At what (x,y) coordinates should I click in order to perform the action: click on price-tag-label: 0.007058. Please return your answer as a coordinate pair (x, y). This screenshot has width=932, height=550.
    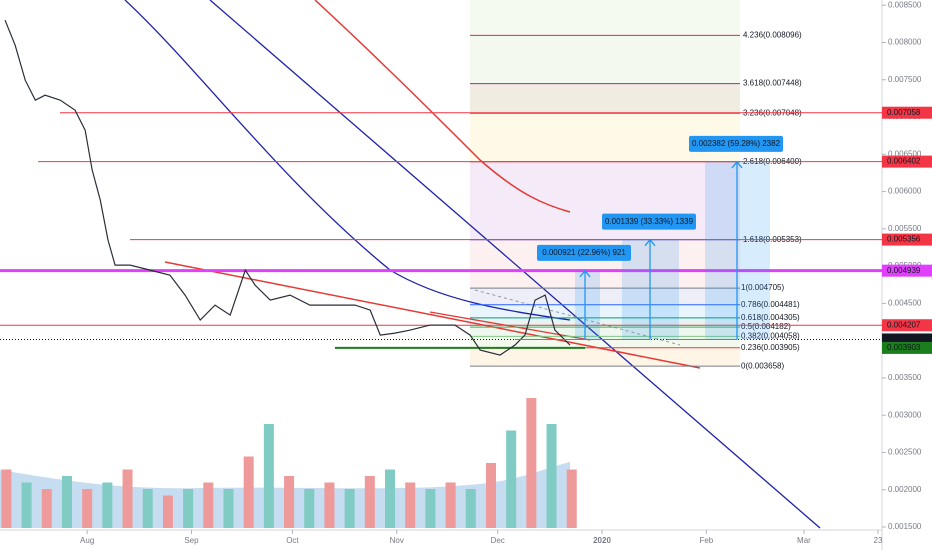
    Looking at the image, I should click on (904, 112).